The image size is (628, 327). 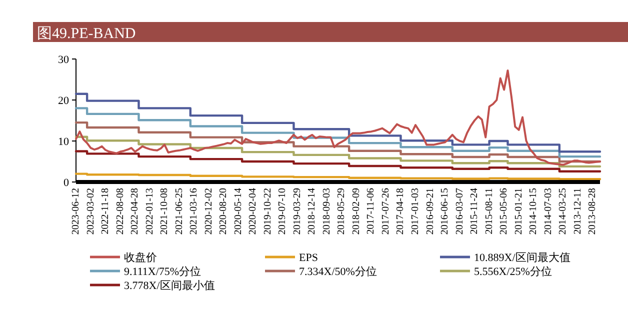 I want to click on y-tick-label: 30, so click(x=64, y=60).